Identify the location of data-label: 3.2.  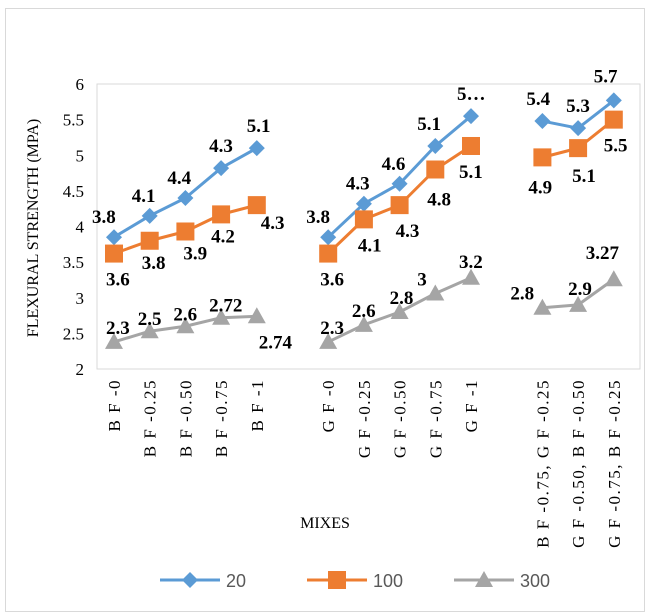
(471, 262).